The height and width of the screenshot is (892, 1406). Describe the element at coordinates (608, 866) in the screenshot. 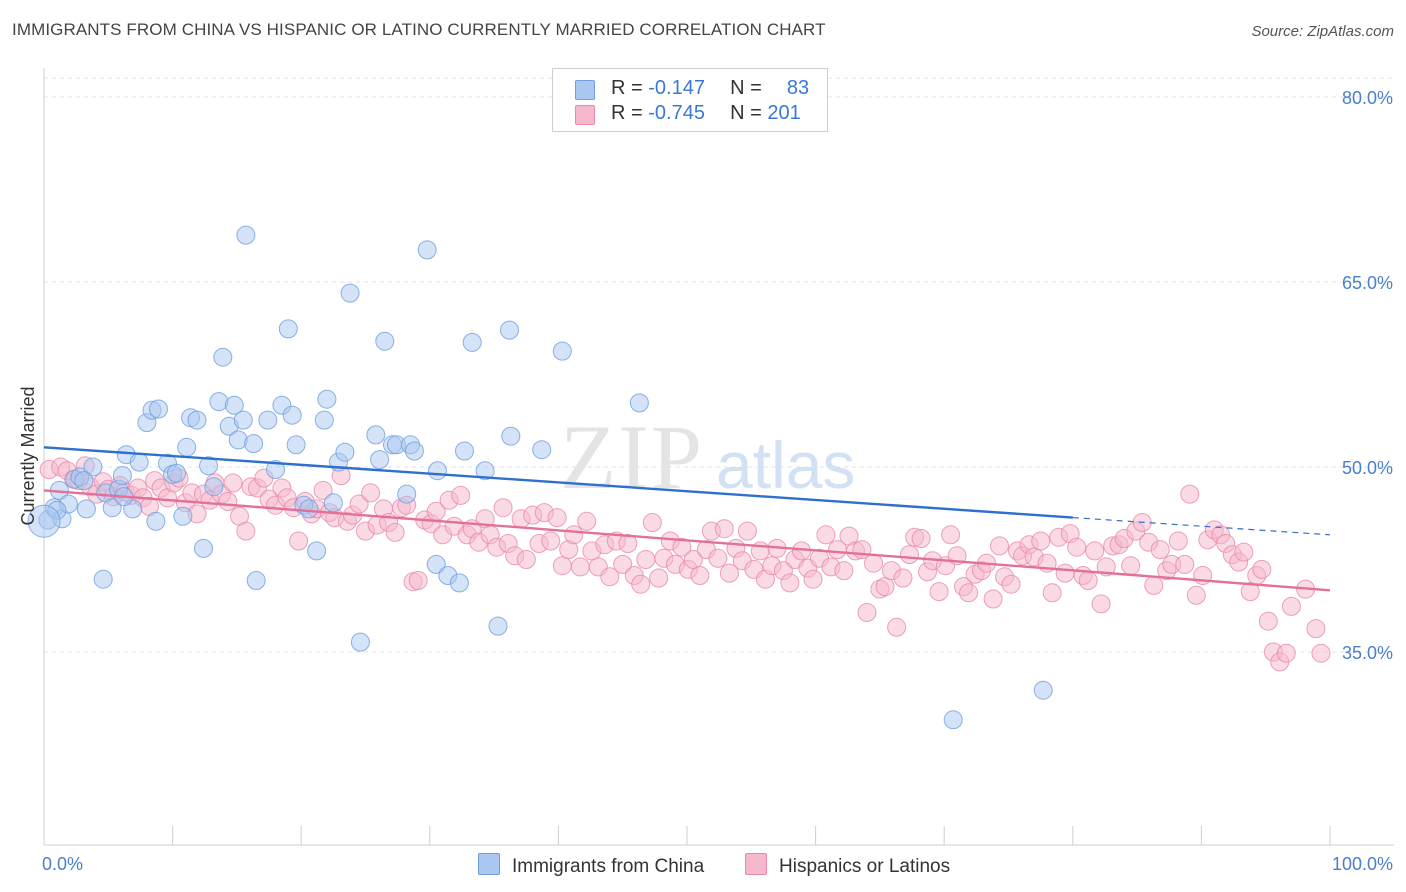

I see `bottom-legend-label-china: Immigrants from China` at that location.